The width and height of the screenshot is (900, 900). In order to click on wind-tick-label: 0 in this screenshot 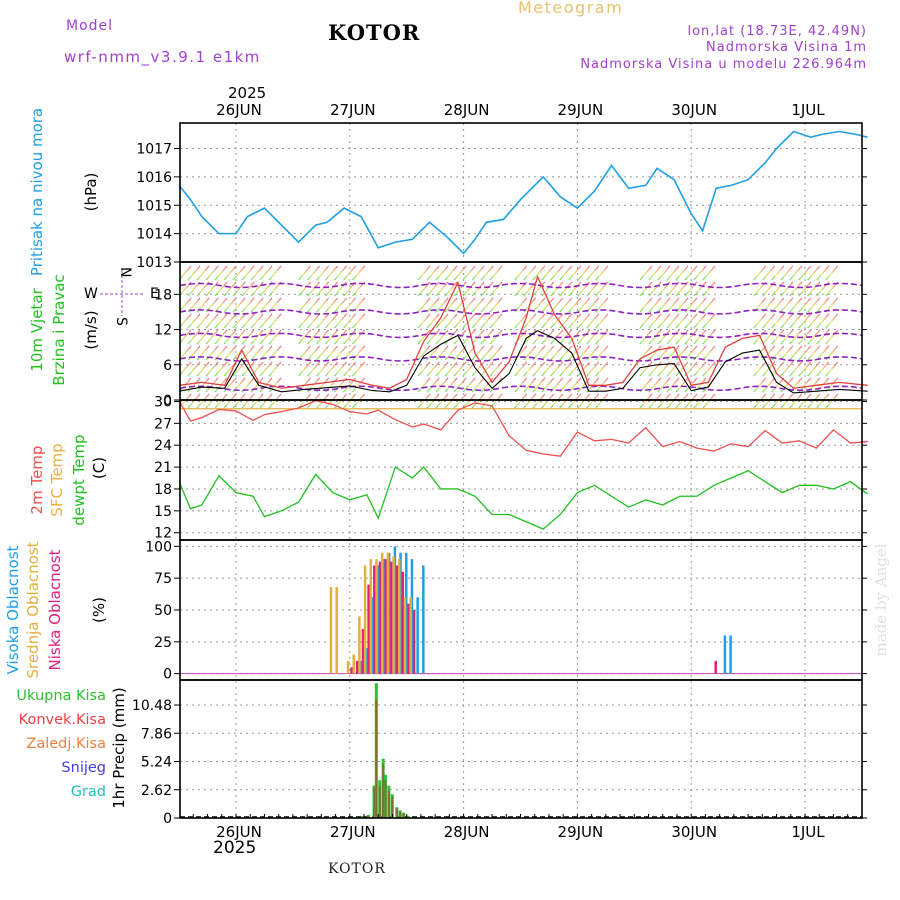, I will do `click(167, 401)`.